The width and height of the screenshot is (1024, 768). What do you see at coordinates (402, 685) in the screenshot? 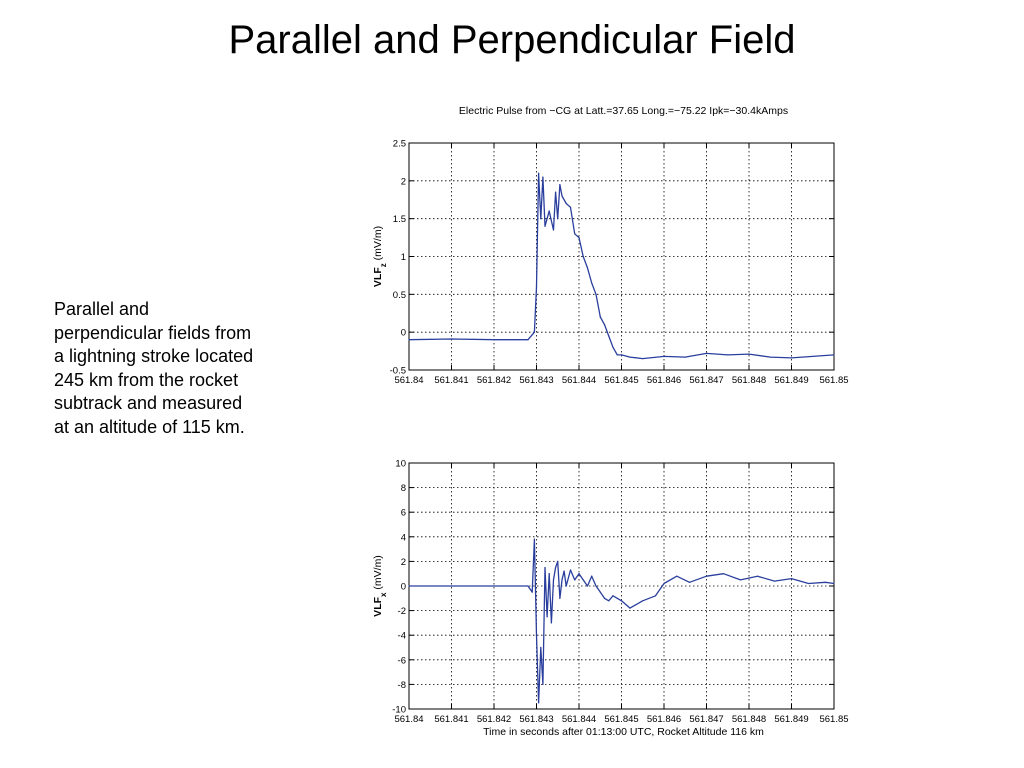
I see `y-tick-label: -8` at bounding box center [402, 685].